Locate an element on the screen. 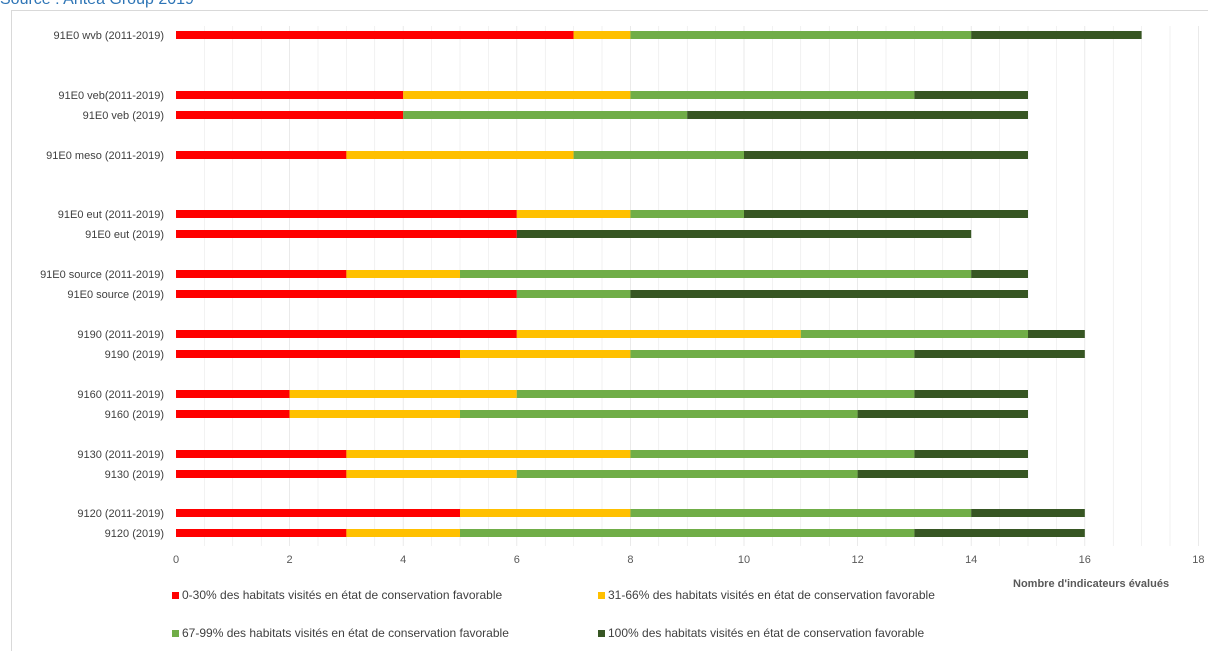 The height and width of the screenshot is (652, 1209). bar-9130-2019-yellow is located at coordinates (431, 474).